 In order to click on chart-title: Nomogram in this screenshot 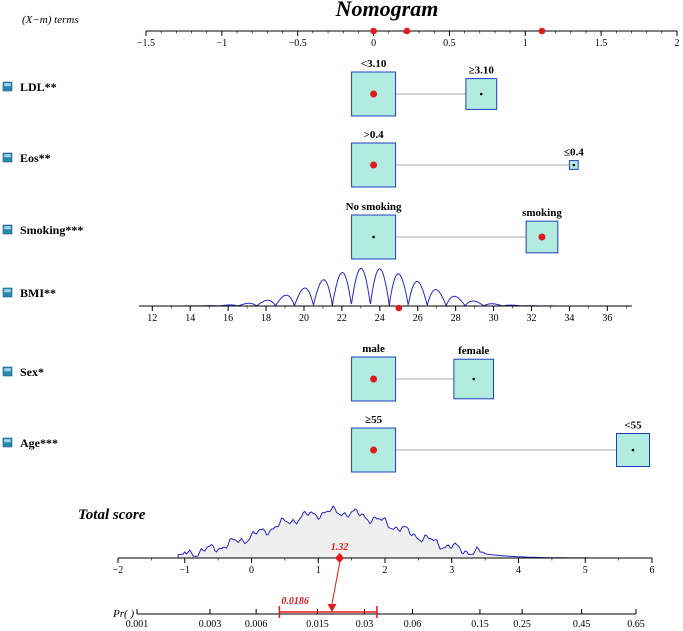, I will do `click(387, 10)`.